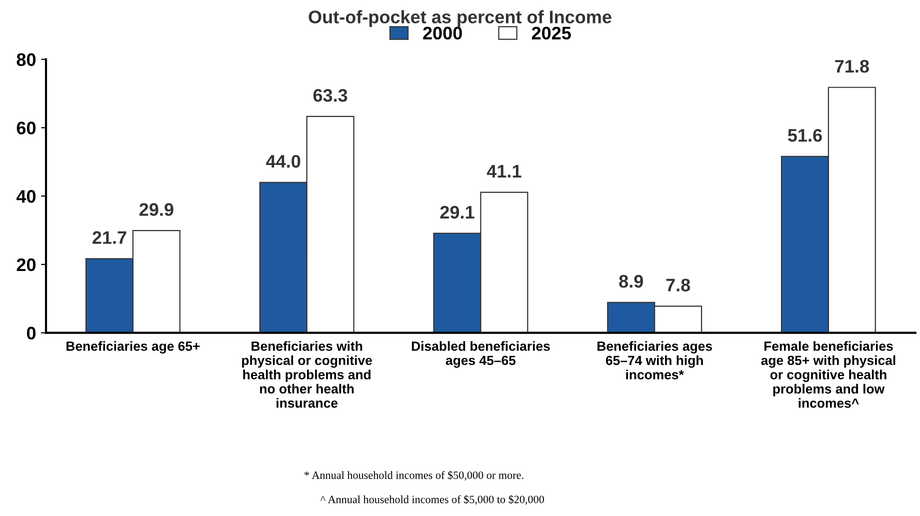 The width and height of the screenshot is (920, 516). Describe the element at coordinates (631, 281) in the screenshot. I see `data-label: 8.9` at that location.